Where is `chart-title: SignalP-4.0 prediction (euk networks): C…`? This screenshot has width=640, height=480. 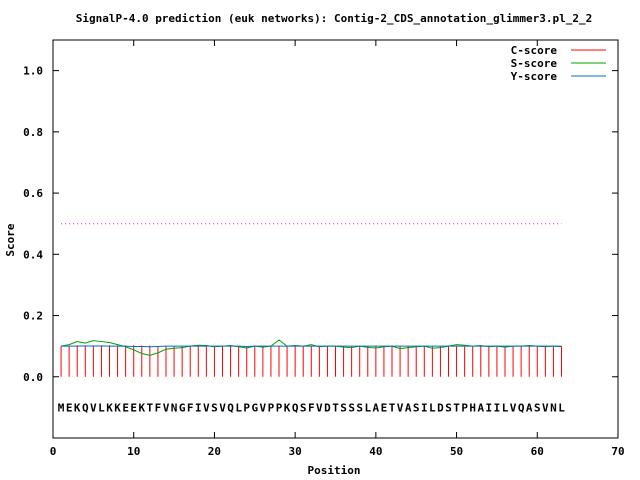 chart-title: SignalP-4.0 prediction (euk networks): C… is located at coordinates (334, 18).